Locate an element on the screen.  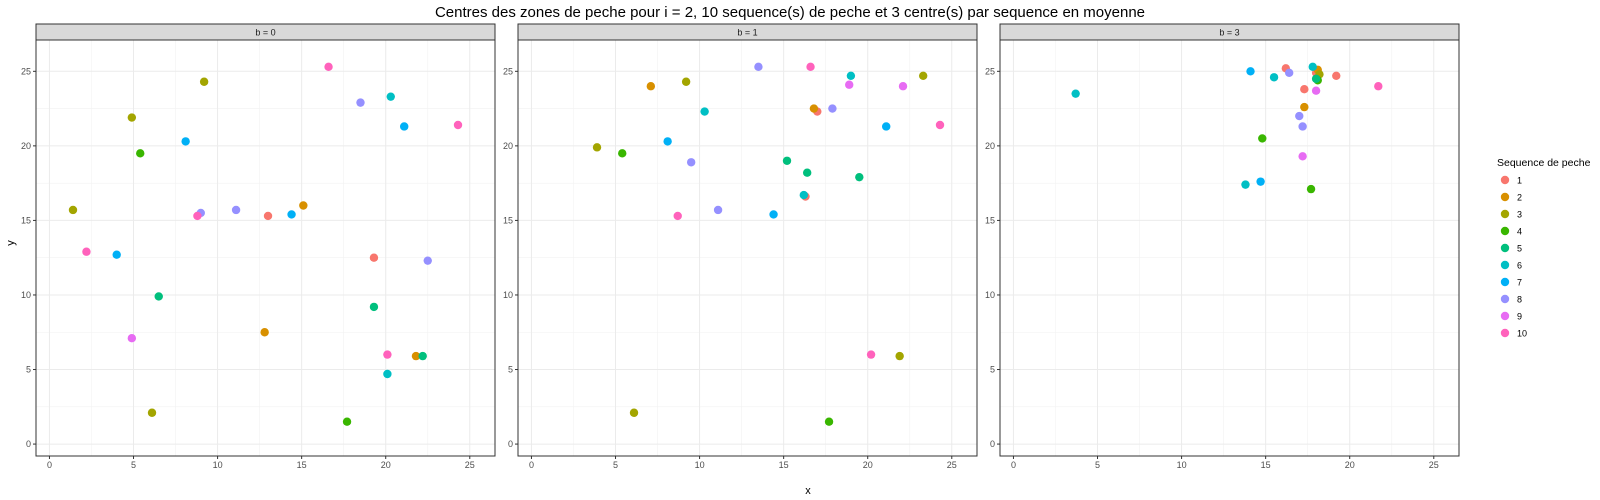
facet-strip-label: b = 1 is located at coordinates (747, 33).